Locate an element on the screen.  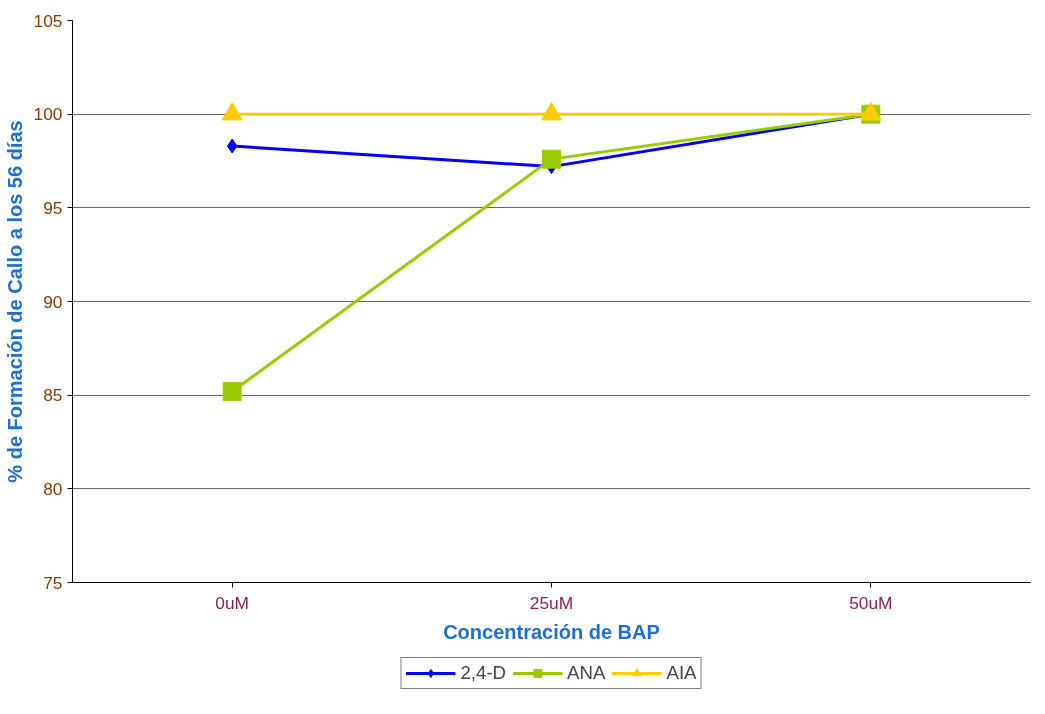
x-tick-label: 0uM is located at coordinates (232, 602).